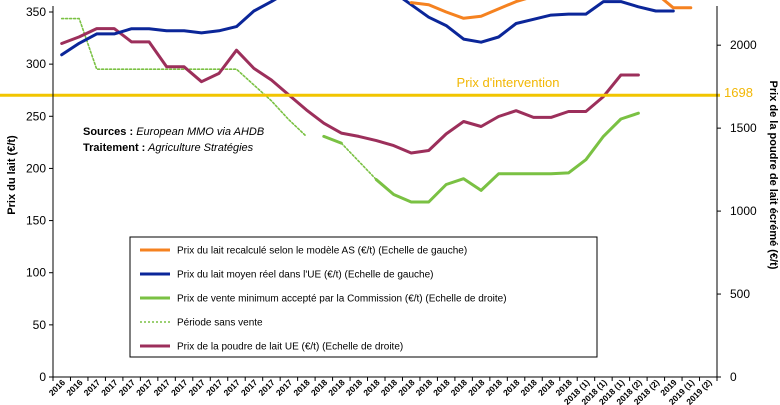 This screenshot has width=780, height=405. Describe the element at coordinates (200, 148) in the screenshot. I see `treatment-value: Agriculture Stratégies` at that location.